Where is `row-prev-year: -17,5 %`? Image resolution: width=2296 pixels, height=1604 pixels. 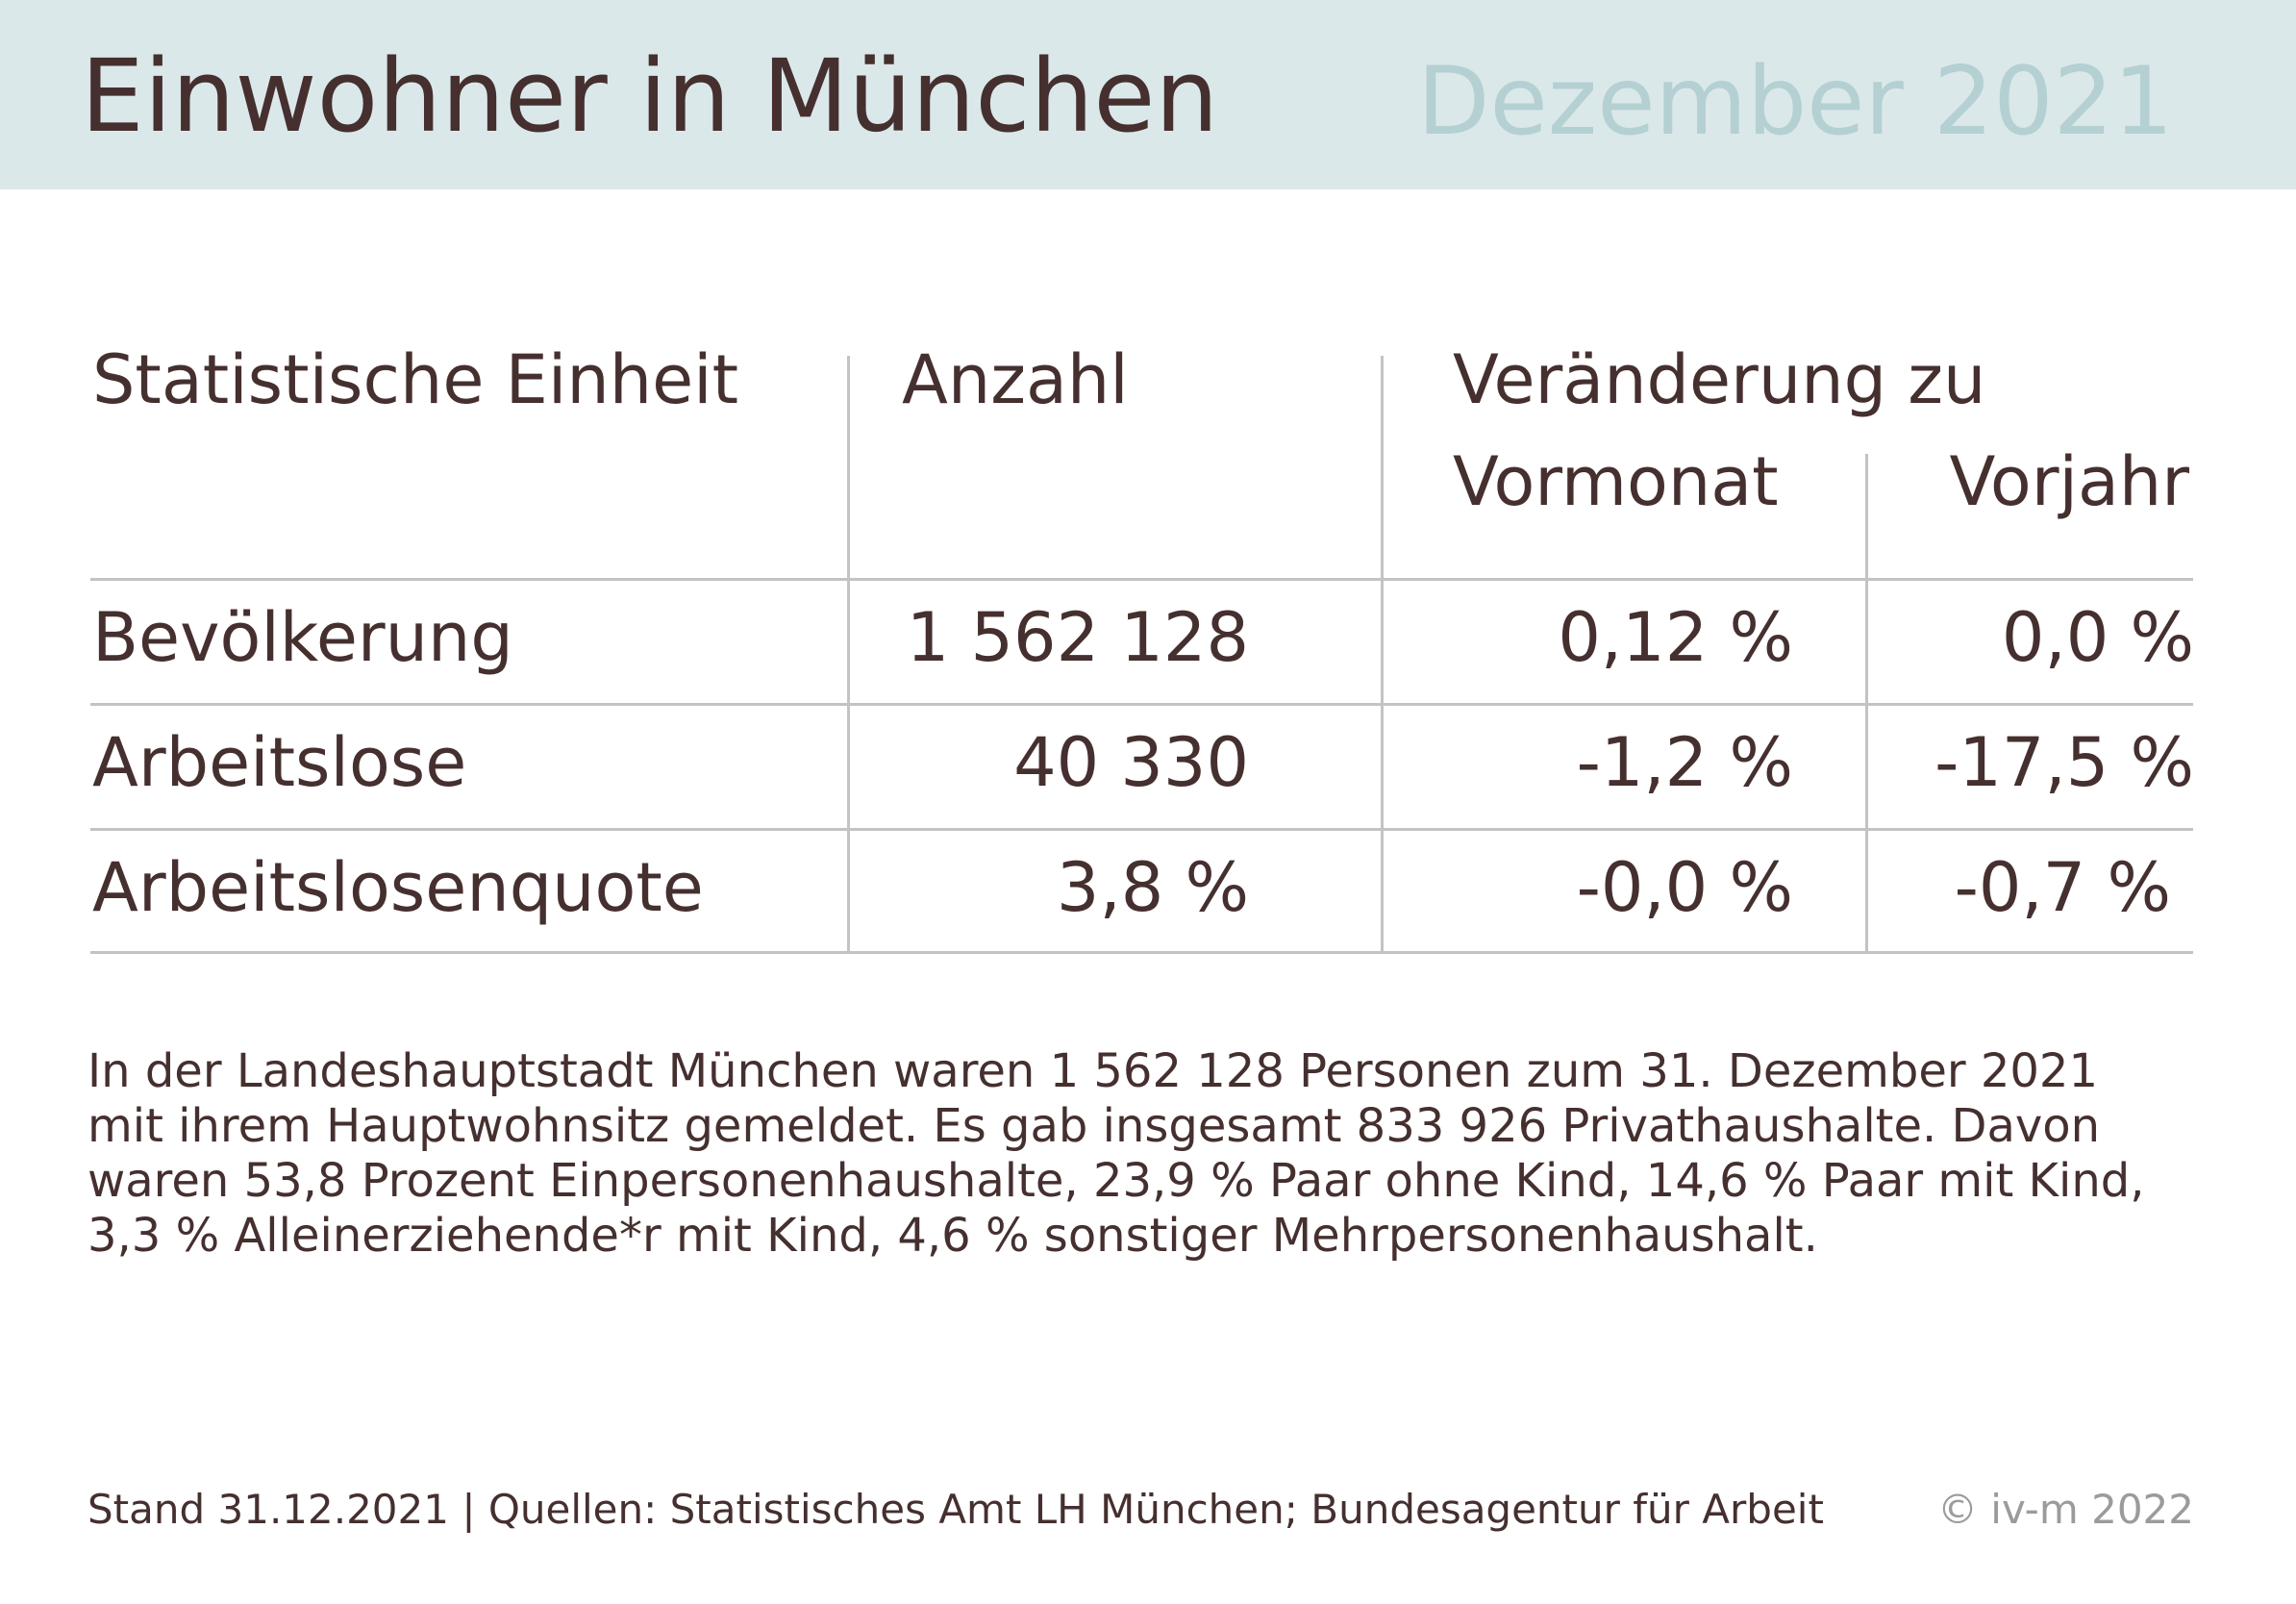
row-prev-year: -17,5 % is located at coordinates (2064, 762).